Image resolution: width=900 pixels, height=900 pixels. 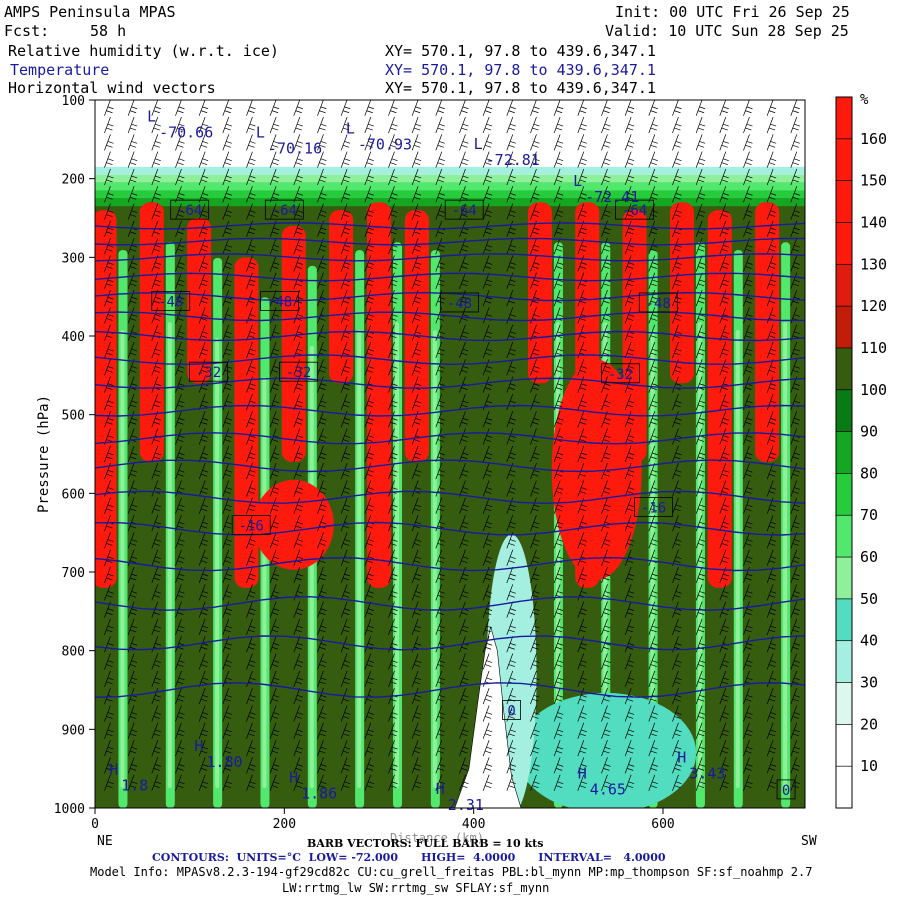 I want to click on field-name-rh: Relative humidity (w.r.t. ice), so click(x=143, y=51).